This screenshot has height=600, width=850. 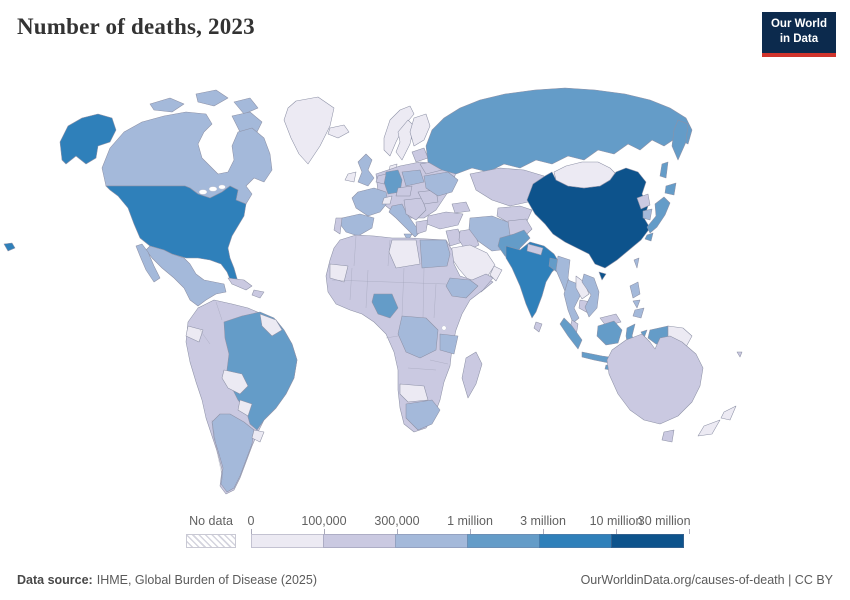 I want to click on region-caucasus, so click(x=461, y=207).